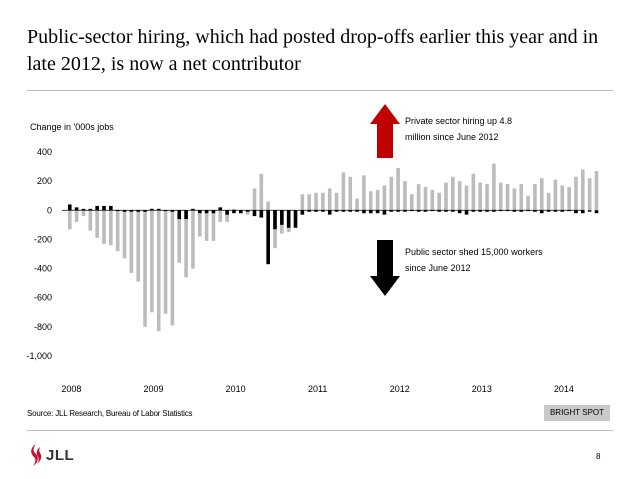  Describe the element at coordinates (400, 389) in the screenshot. I see `x-tick-label: 2012` at that location.